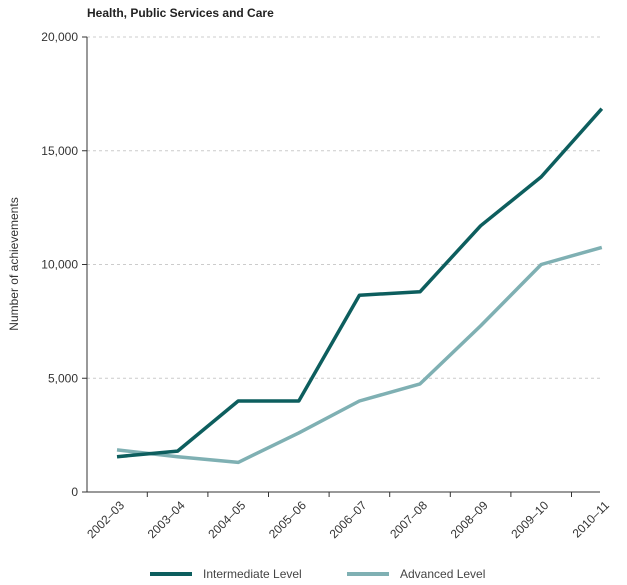  What do you see at coordinates (59, 265) in the screenshot?
I see `y-tick-label: 10,000` at bounding box center [59, 265].